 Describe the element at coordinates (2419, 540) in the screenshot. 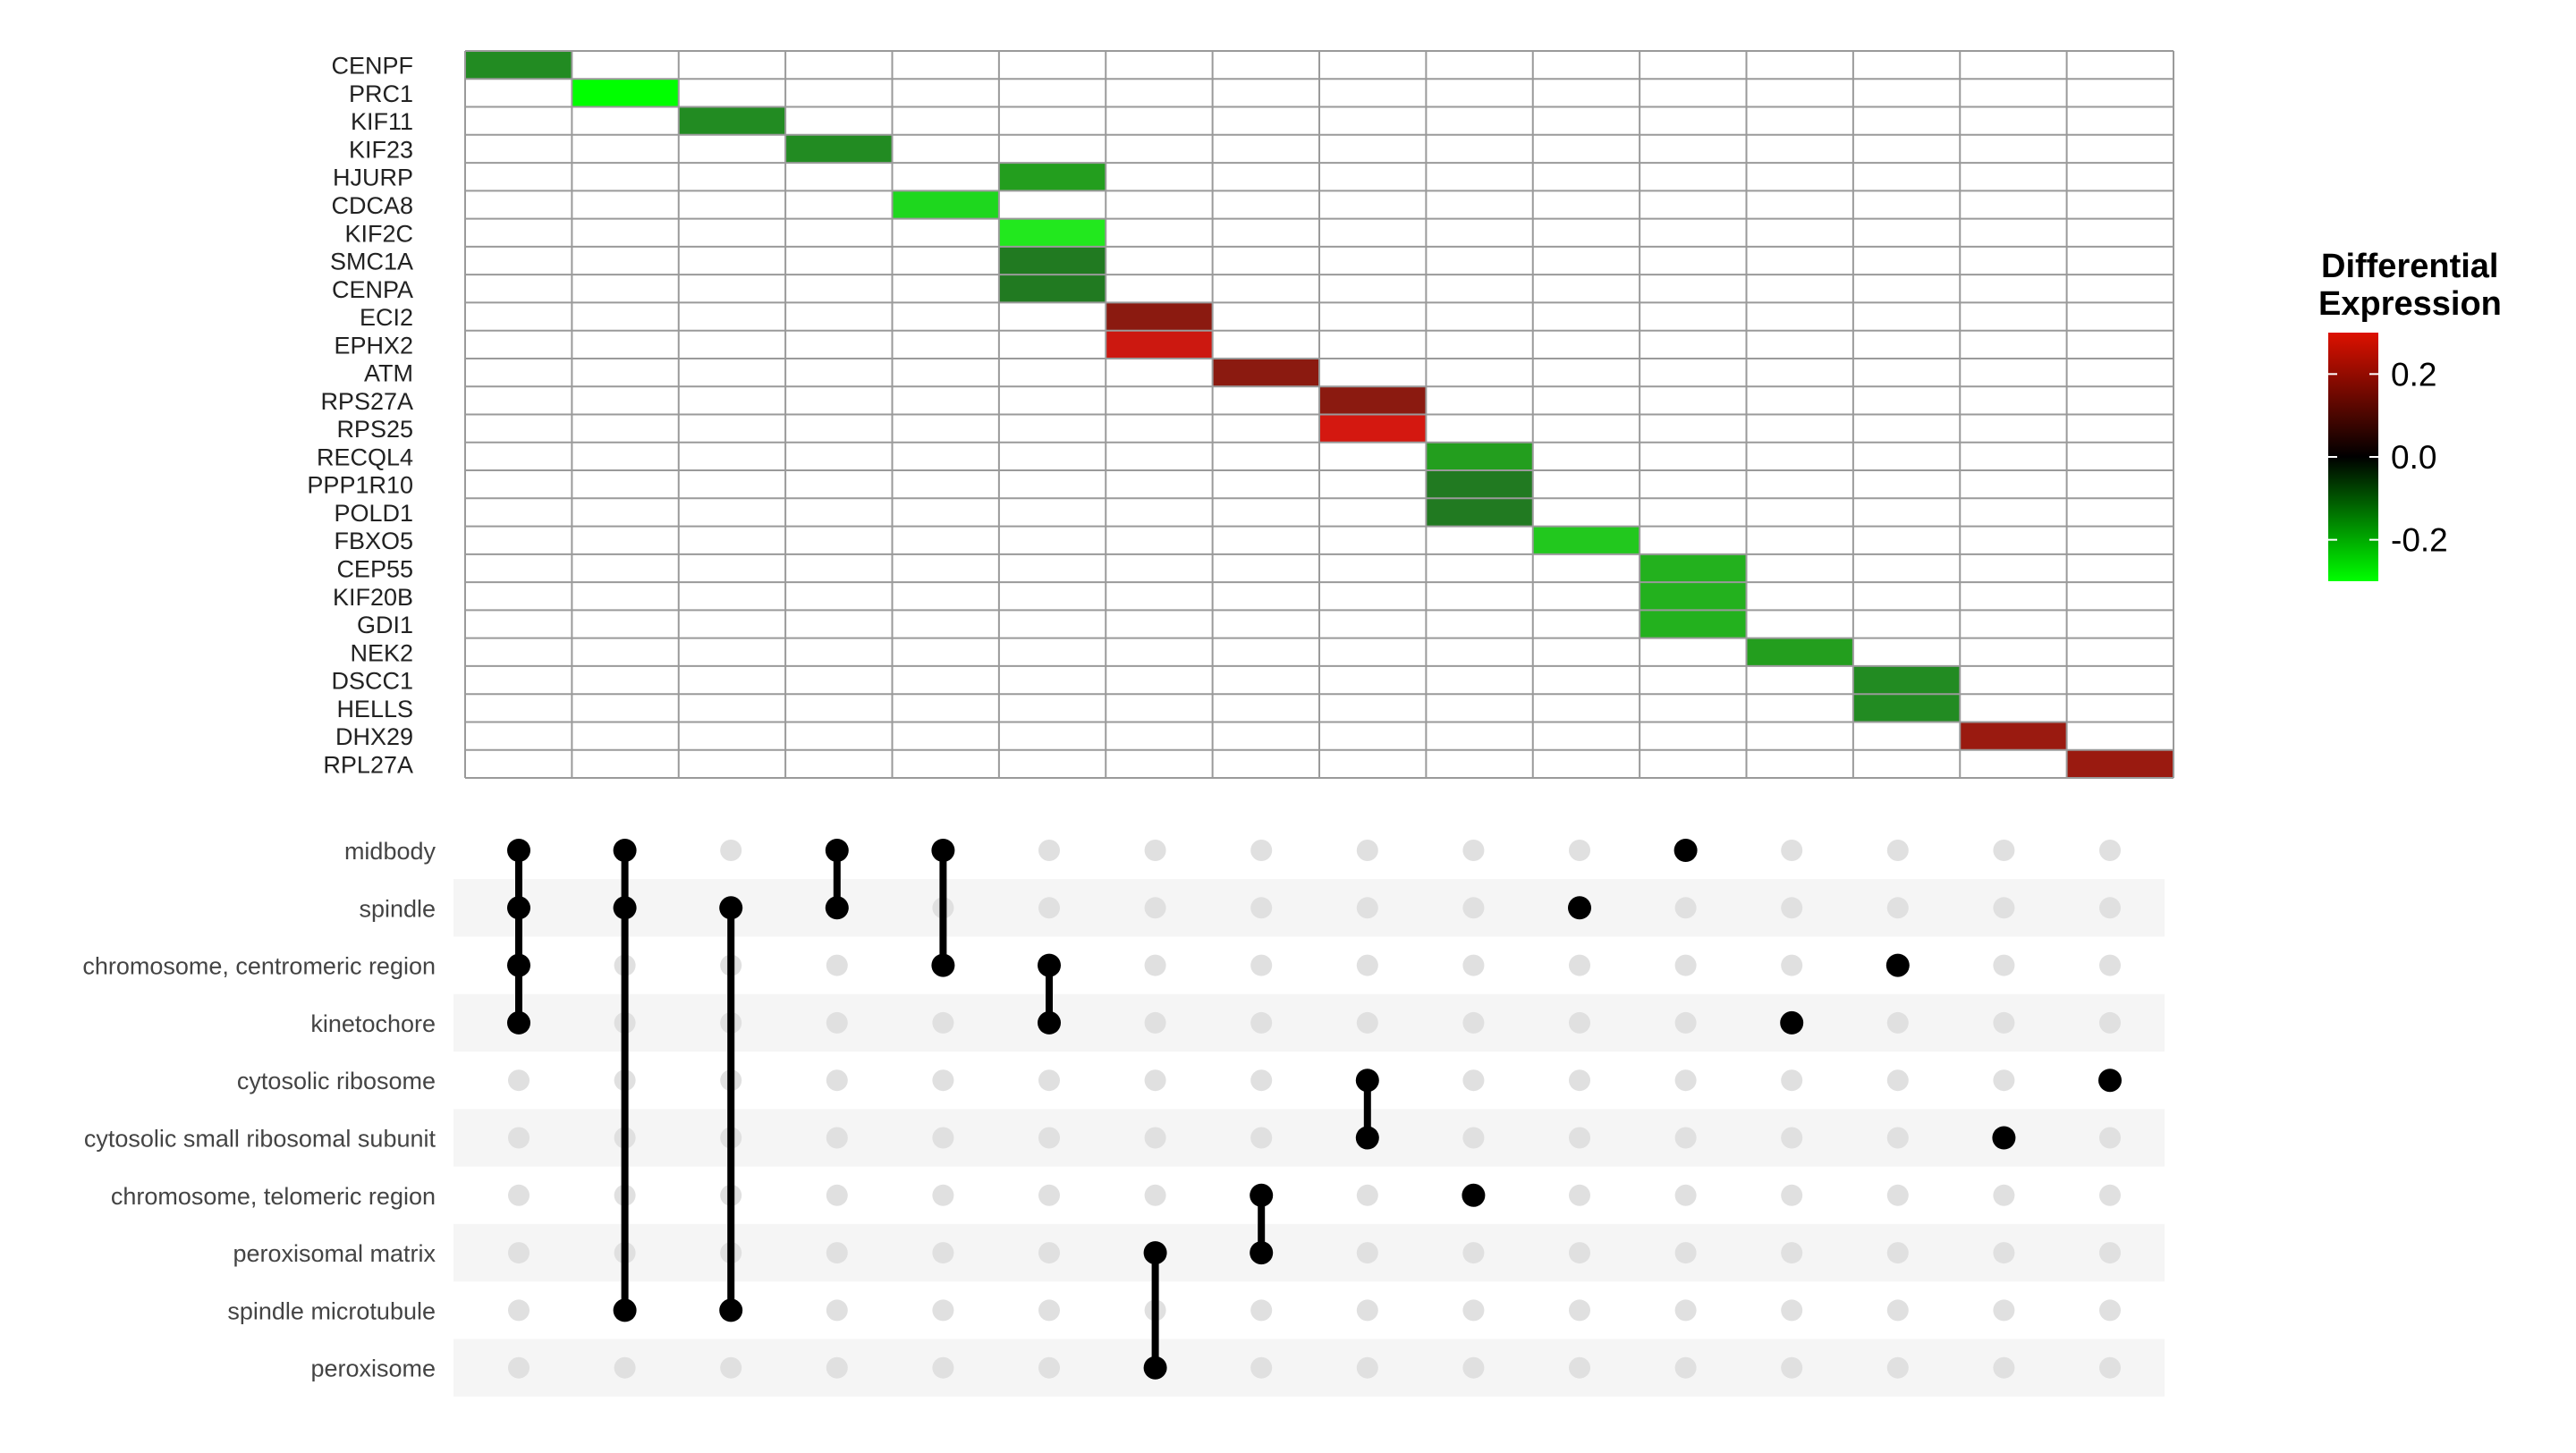

I see `legend-tick-label: -0.2` at that location.